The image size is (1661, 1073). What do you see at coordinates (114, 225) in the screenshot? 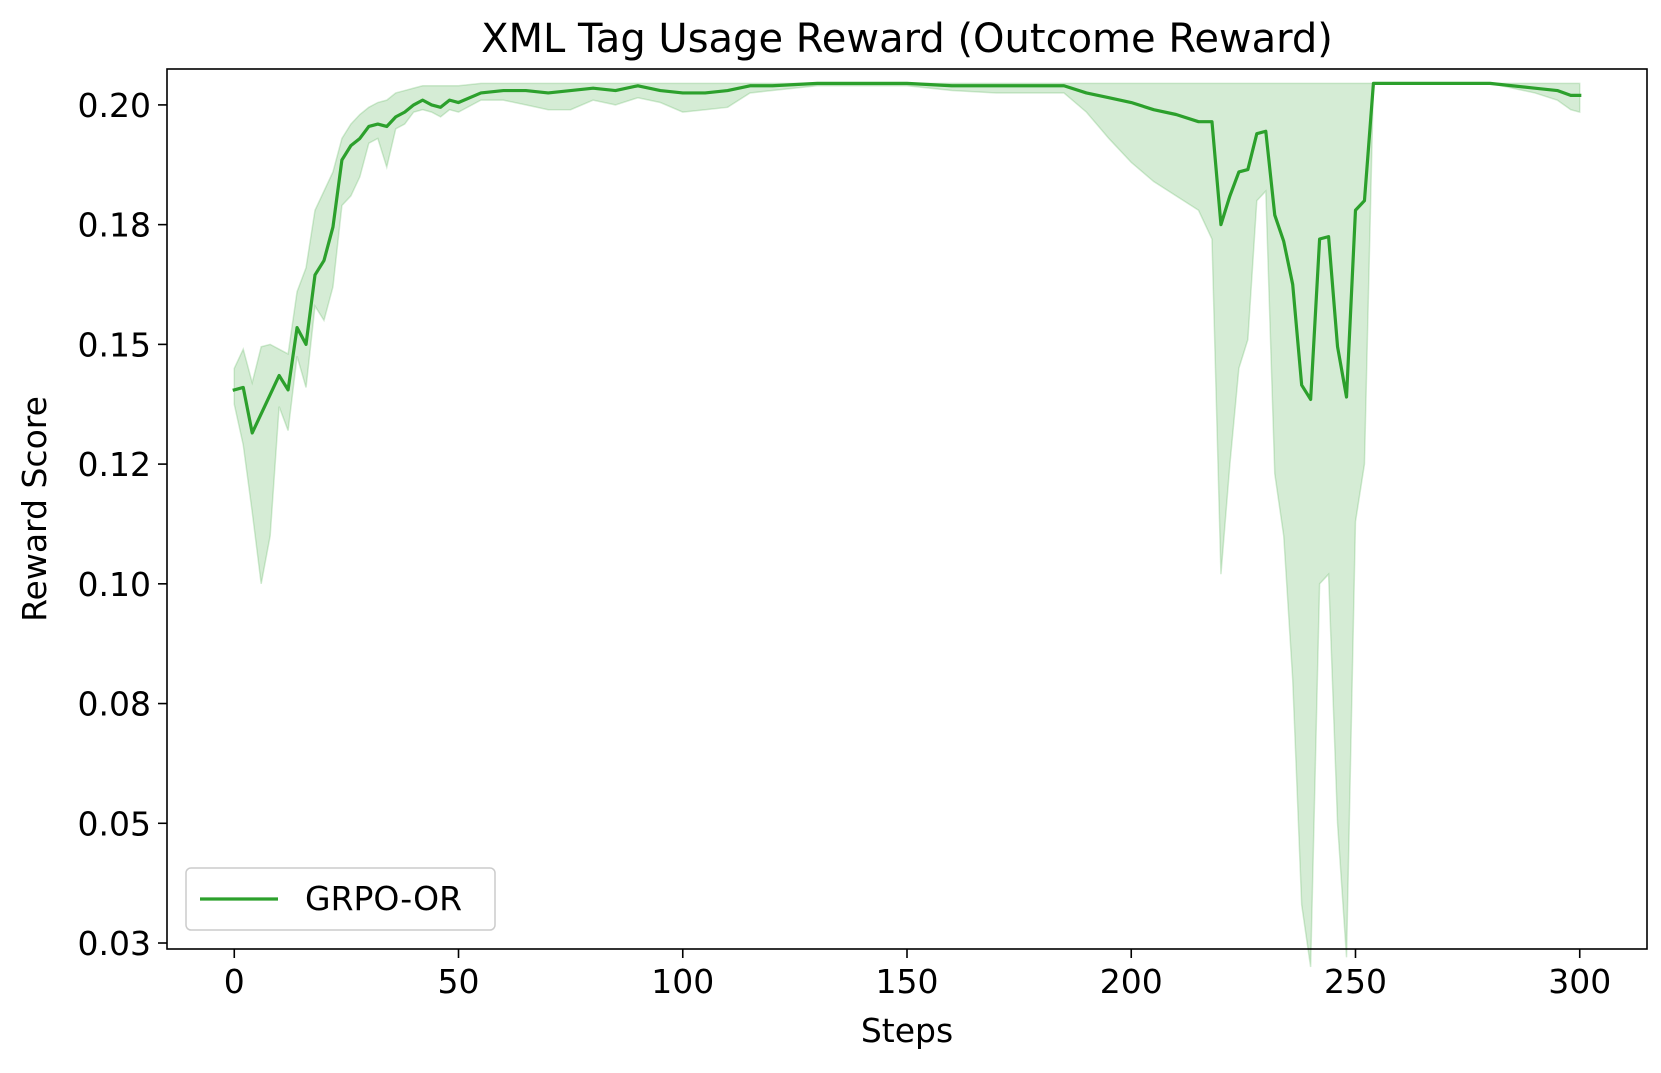
I see `y-tick-label: 0.18` at bounding box center [114, 225].